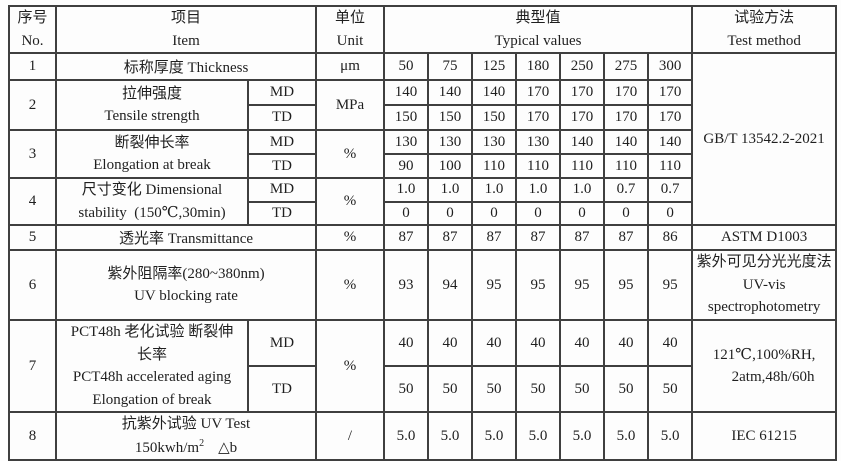  Describe the element at coordinates (406, 166) in the screenshot. I see `cell-value: 90` at that location.